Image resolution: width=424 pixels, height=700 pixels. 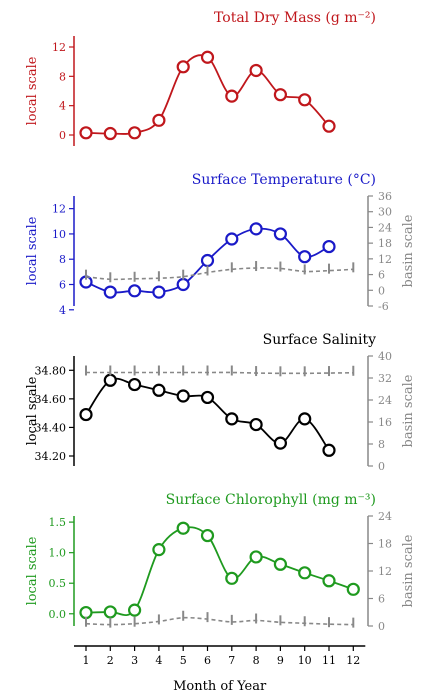 I want to click on left-tick-label: 0.5, so click(x=58, y=583).